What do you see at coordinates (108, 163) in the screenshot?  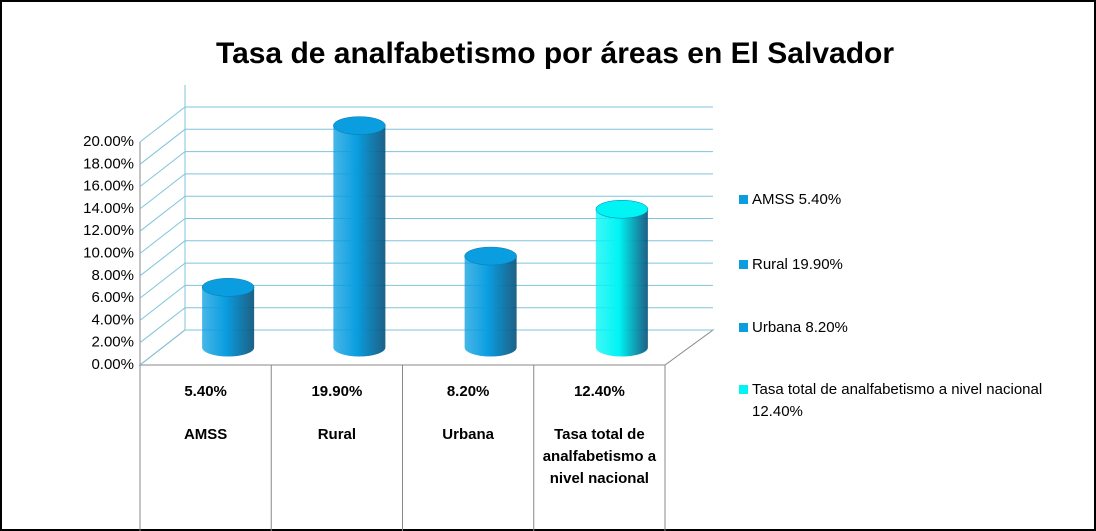 I see `y-tick-label: 18.00%` at bounding box center [108, 163].